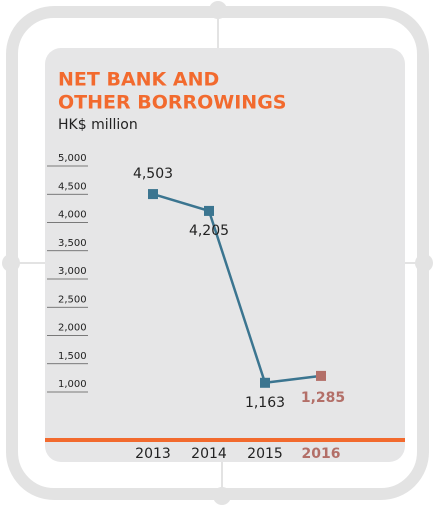  I want to click on value-label: 4,503, so click(153, 174).